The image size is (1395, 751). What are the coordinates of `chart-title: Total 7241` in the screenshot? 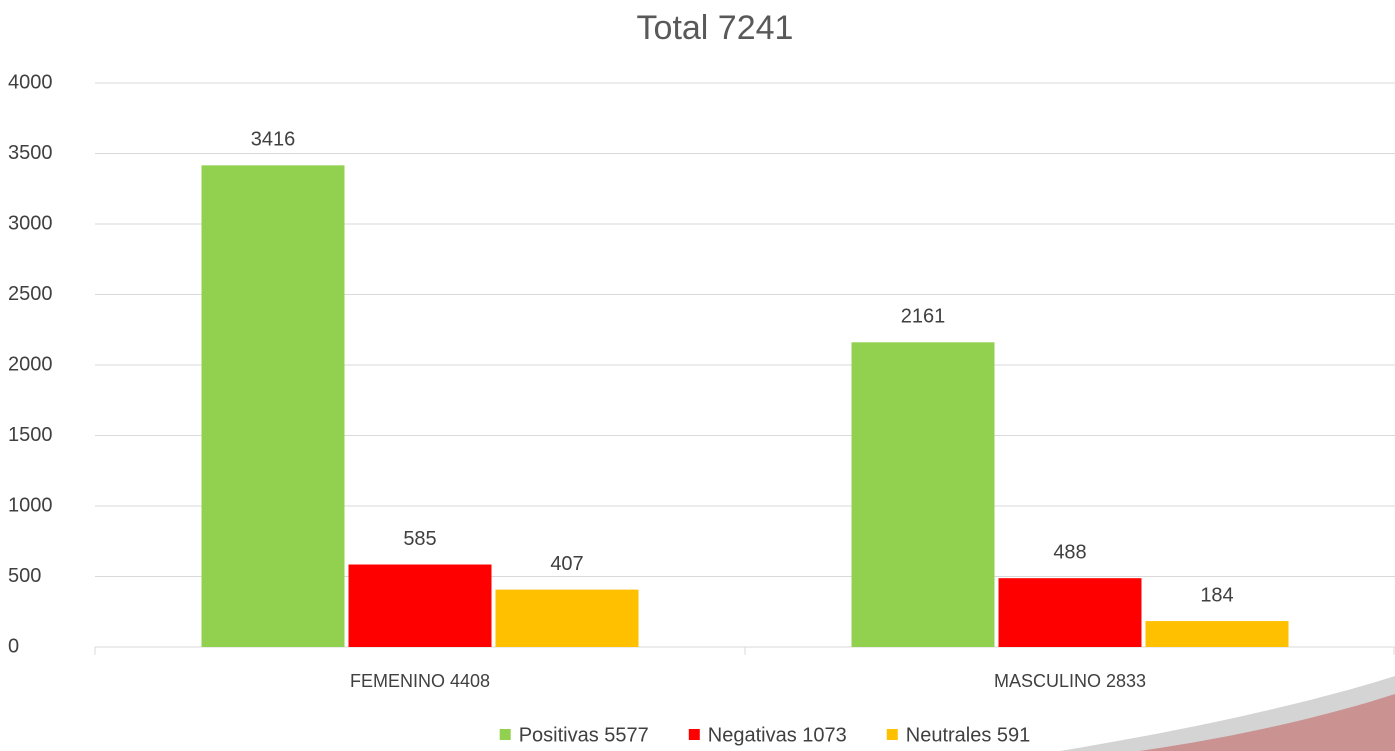 It's located at (715, 28).